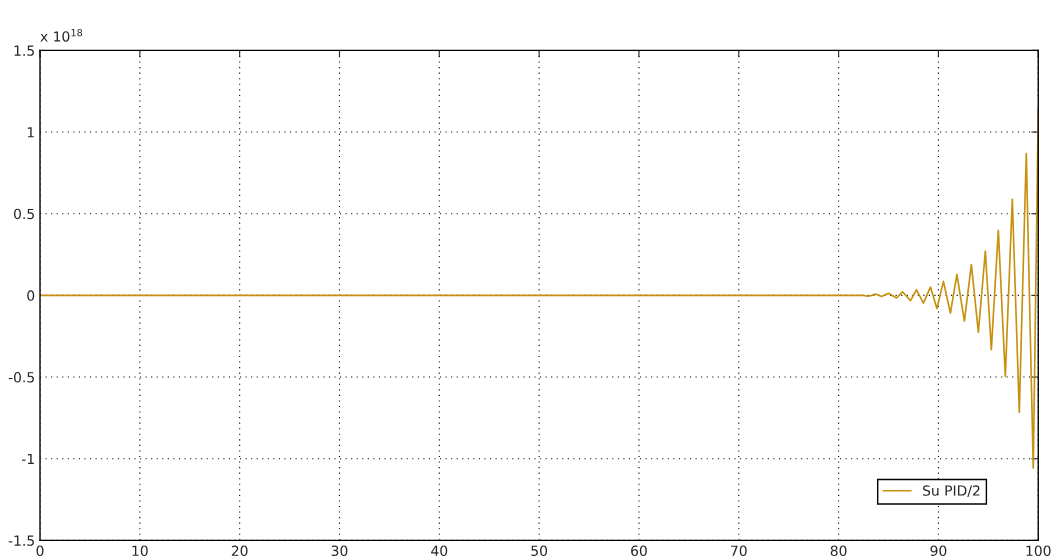  I want to click on x-tick-label: 10, so click(140, 551).